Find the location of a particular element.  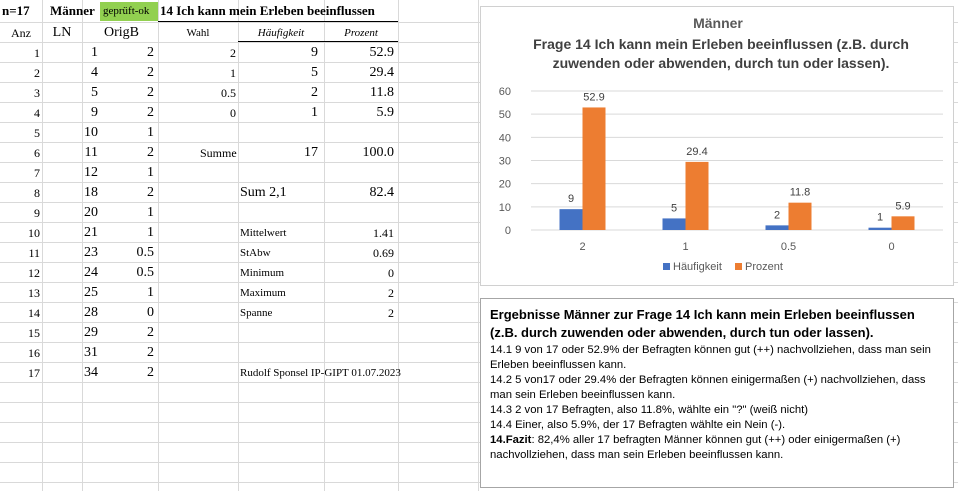

cell-ln: 12 is located at coordinates (91, 172).